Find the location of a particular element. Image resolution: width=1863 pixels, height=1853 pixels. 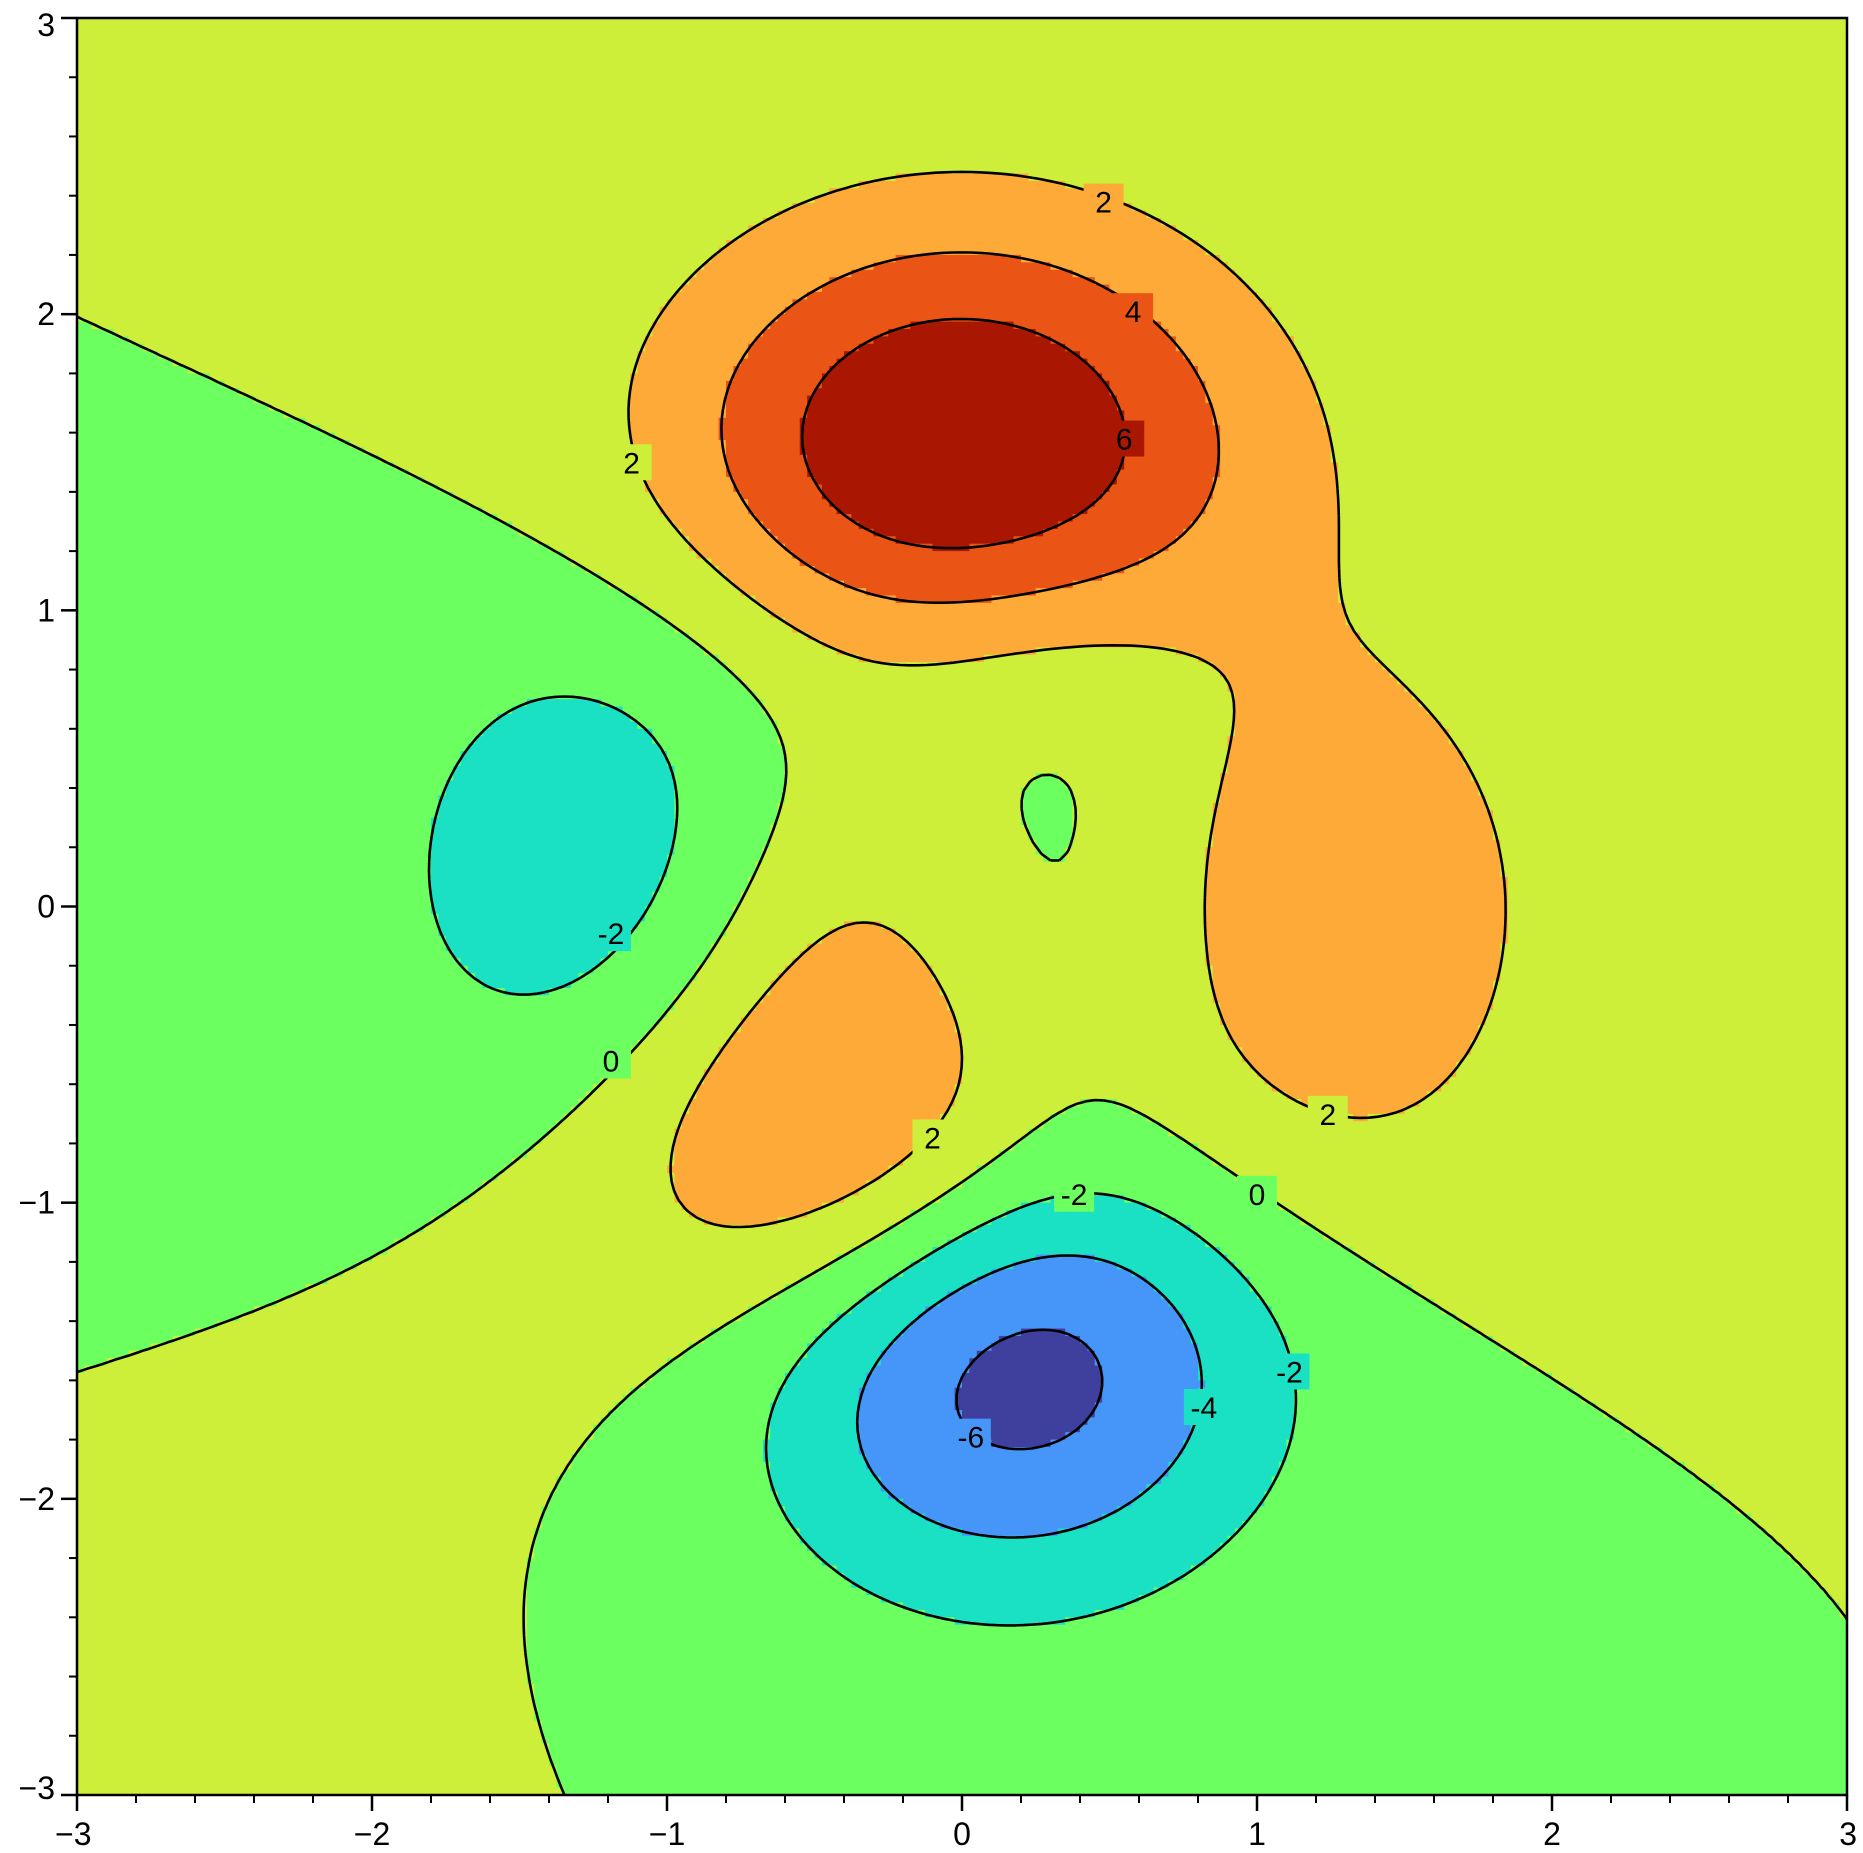

y-tick-label: 3 is located at coordinates (46, 25).